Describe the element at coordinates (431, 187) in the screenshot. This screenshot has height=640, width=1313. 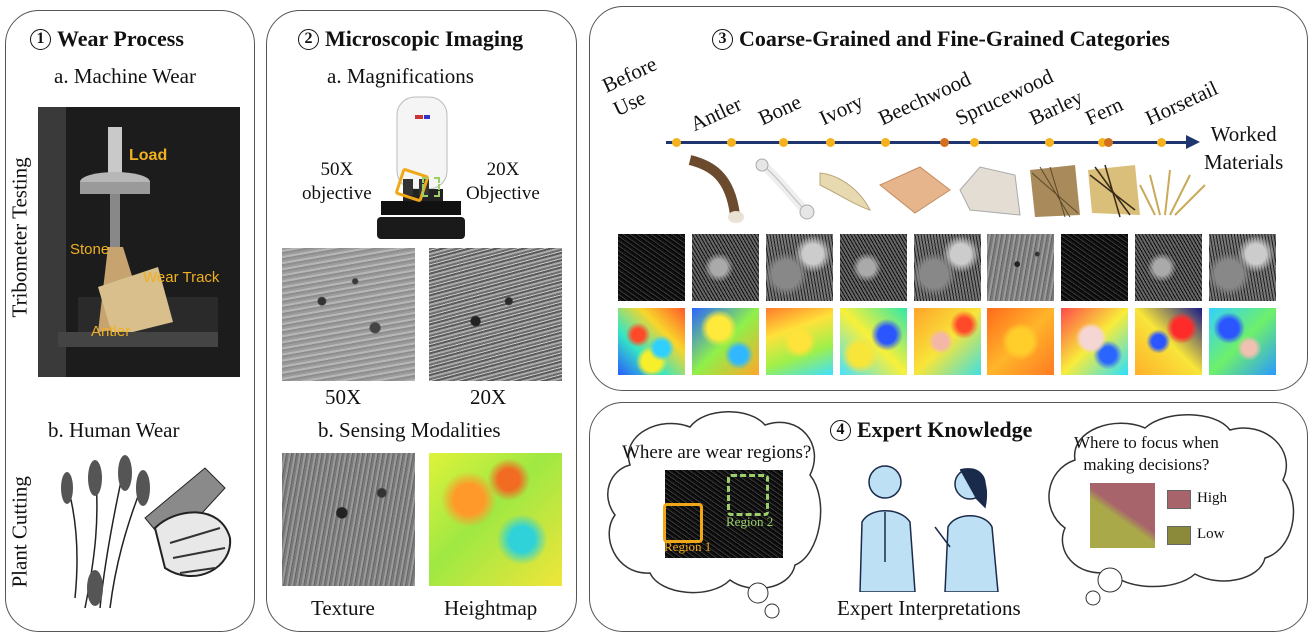
I see `objective-20x-box` at that location.